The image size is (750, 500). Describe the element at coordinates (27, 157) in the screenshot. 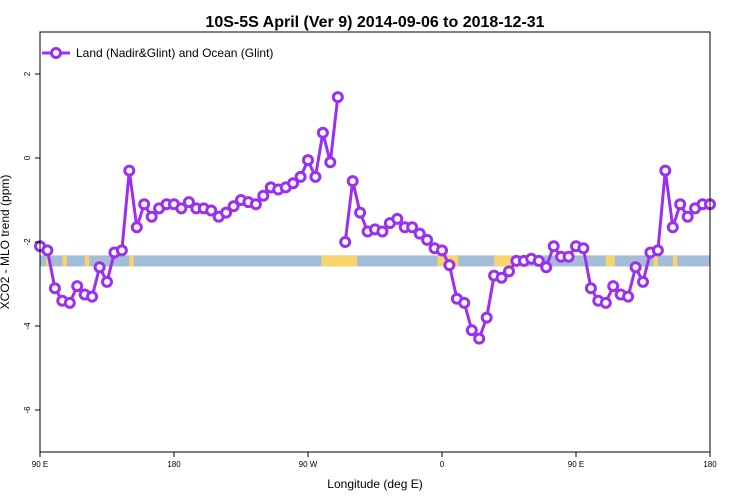

I see `y-tick-label: 0` at that location.